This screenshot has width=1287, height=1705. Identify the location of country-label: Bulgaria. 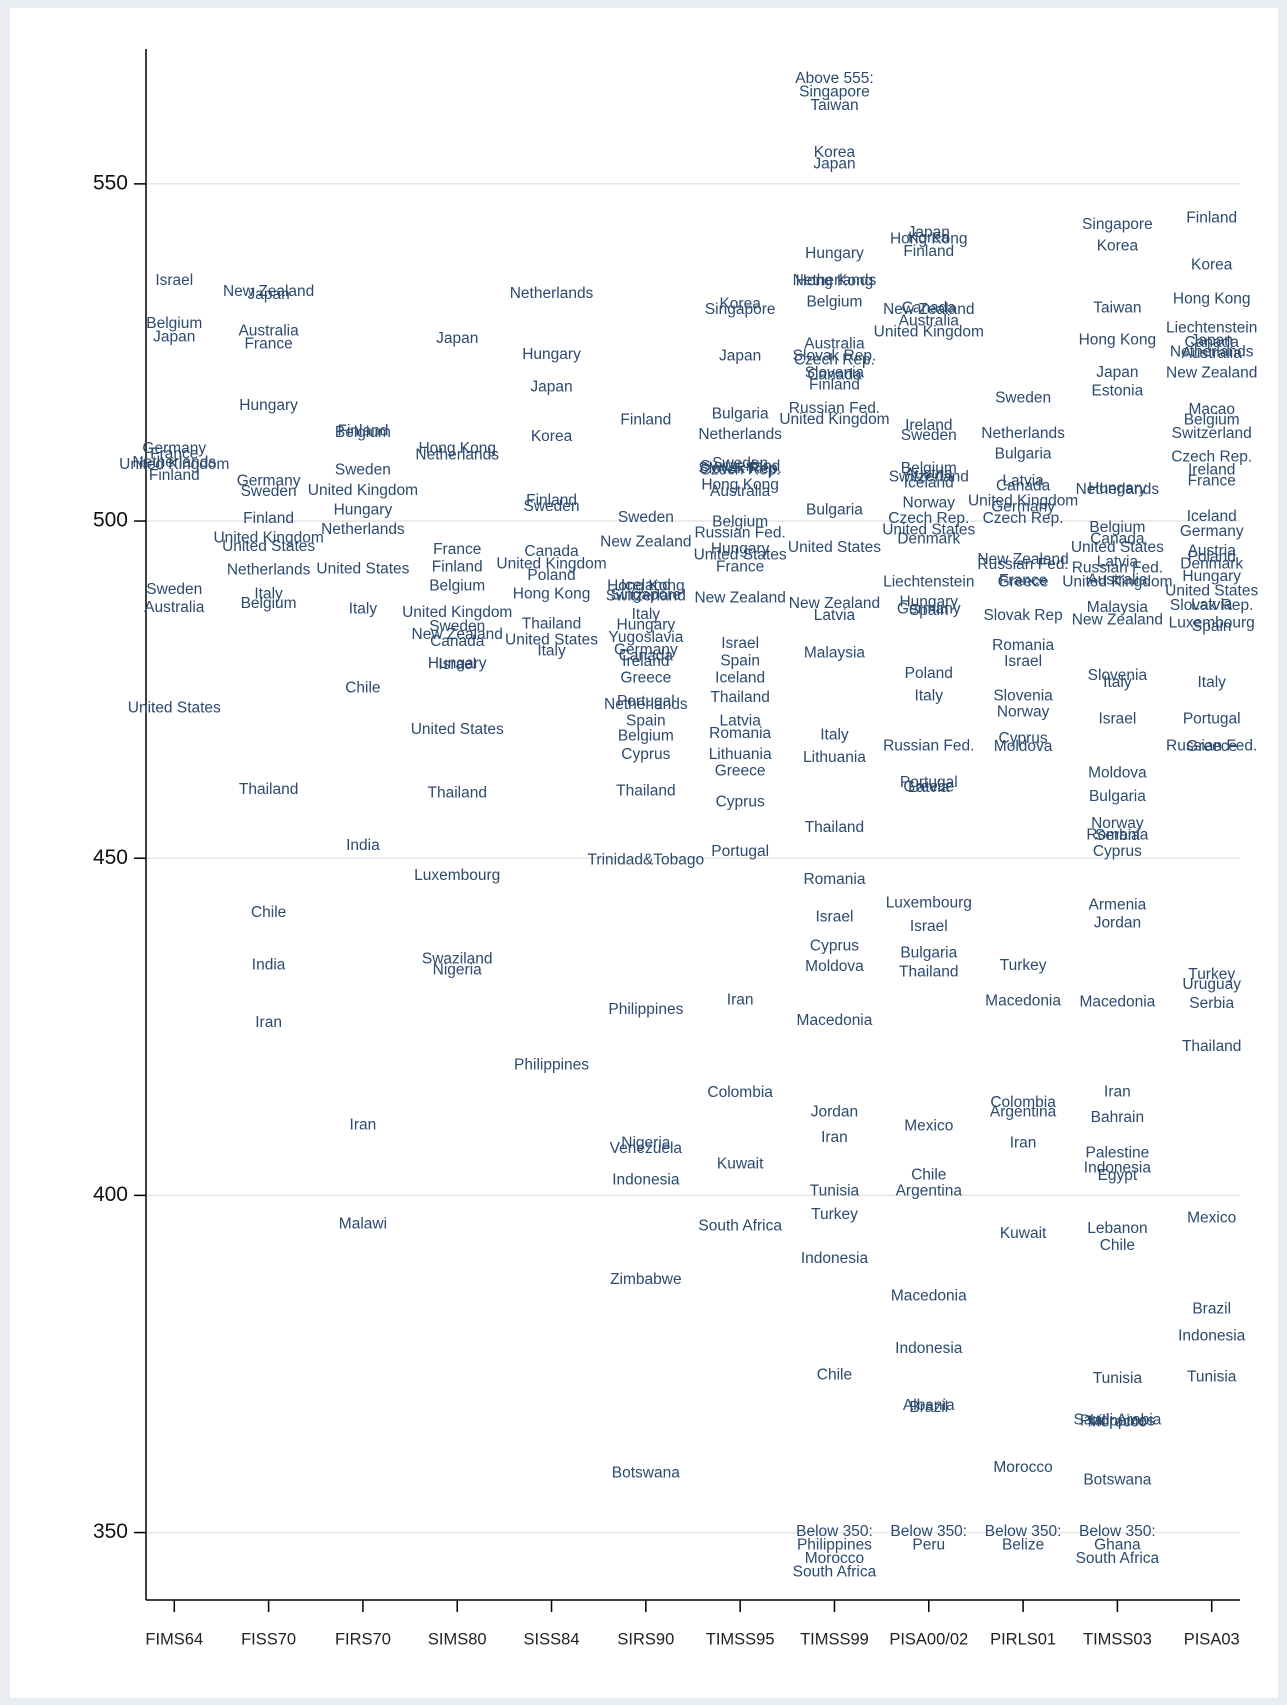
(834, 509).